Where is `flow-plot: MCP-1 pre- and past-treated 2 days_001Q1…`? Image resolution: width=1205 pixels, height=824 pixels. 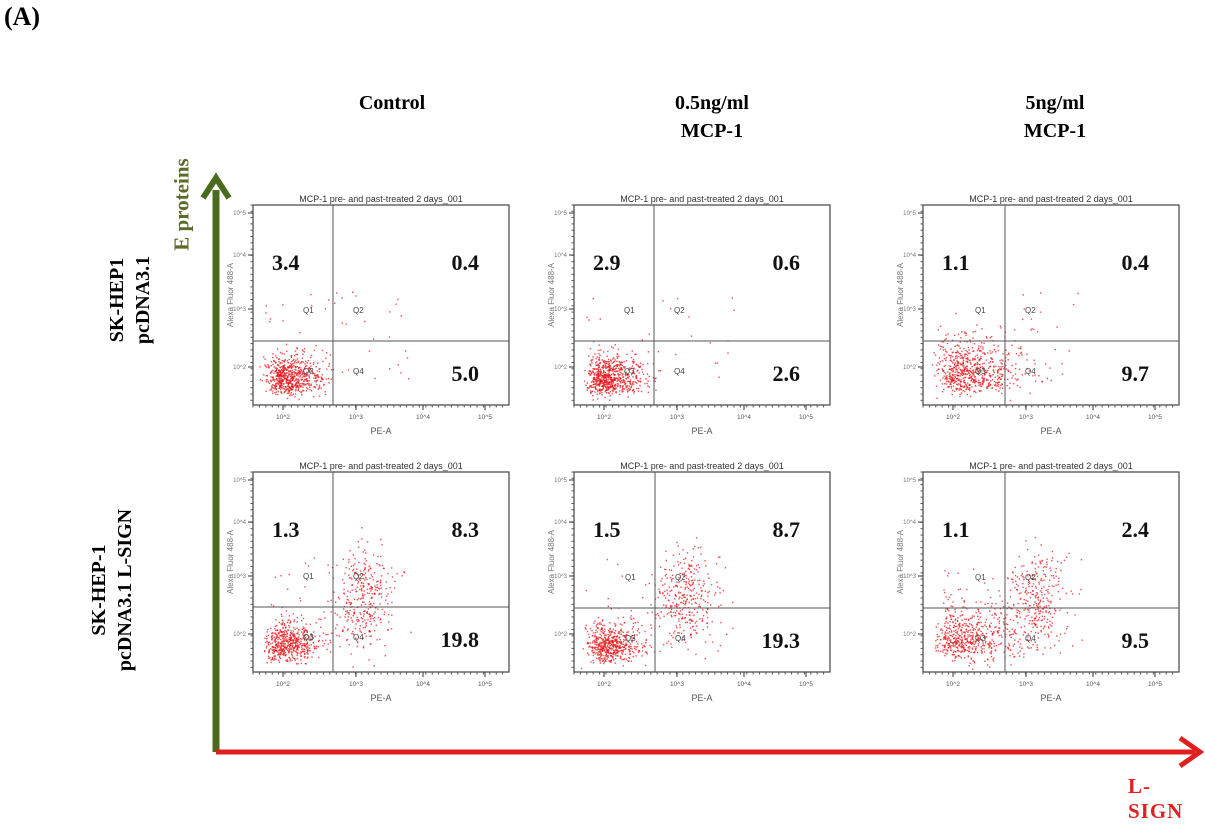 flow-plot: MCP-1 pre- and past-treated 2 days_001Q1… is located at coordinates (697, 588).